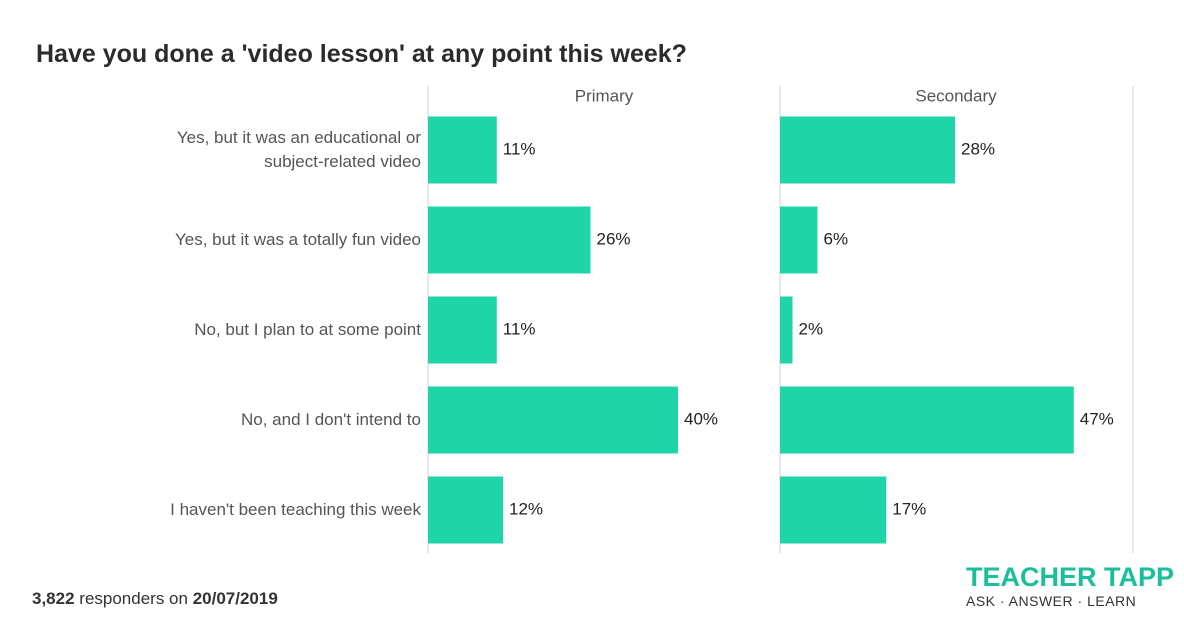 Image resolution: width=1184 pixels, height=634 pixels. Describe the element at coordinates (307, 329) in the screenshot. I see `category-label: No, but I plan to at some point` at that location.